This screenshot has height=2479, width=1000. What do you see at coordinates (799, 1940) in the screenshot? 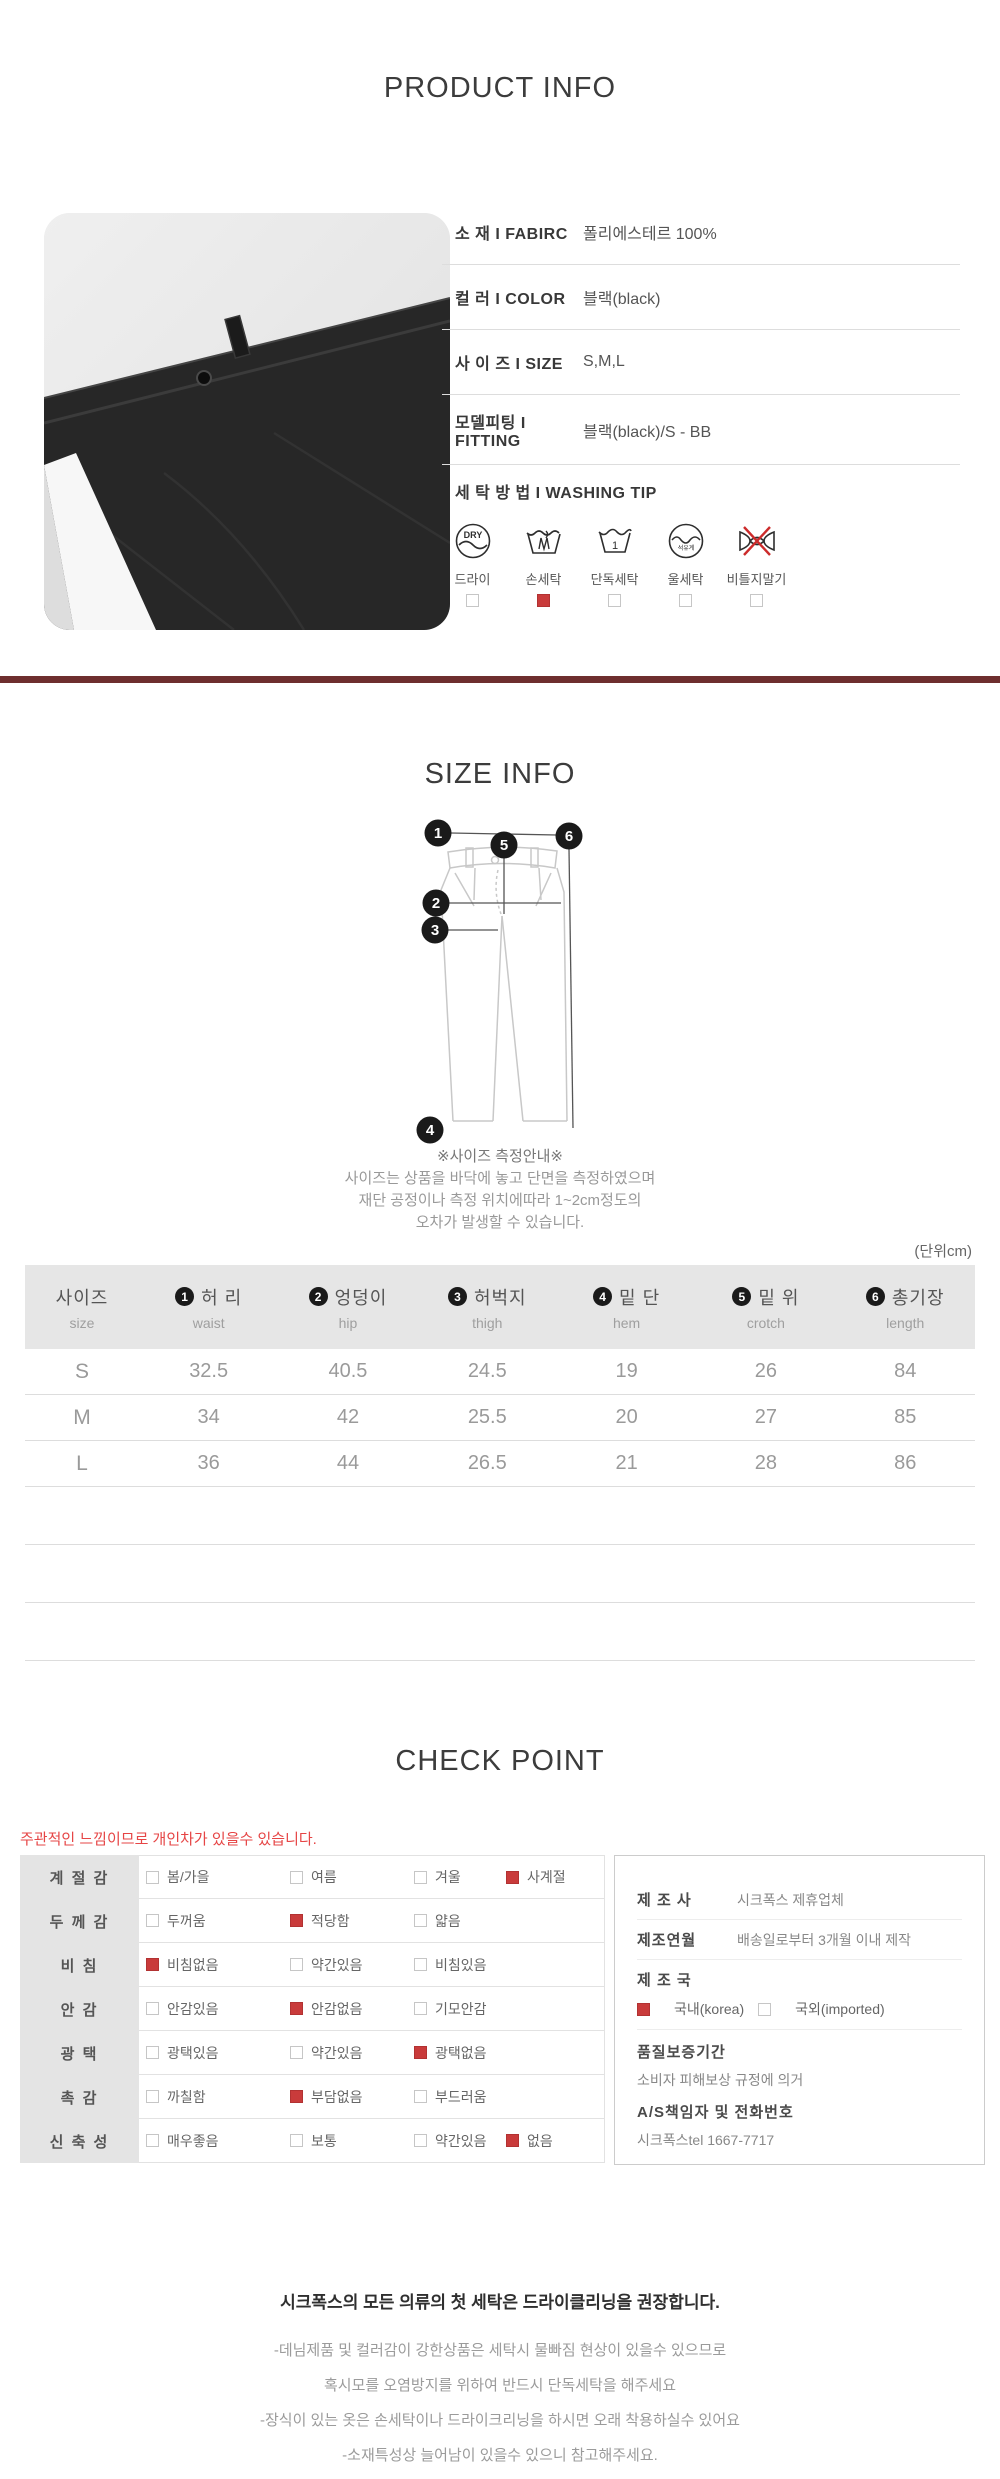
I see `mf-row-date: 제조연월 배송일로부터 3개월 이내 제작` at bounding box center [799, 1940].